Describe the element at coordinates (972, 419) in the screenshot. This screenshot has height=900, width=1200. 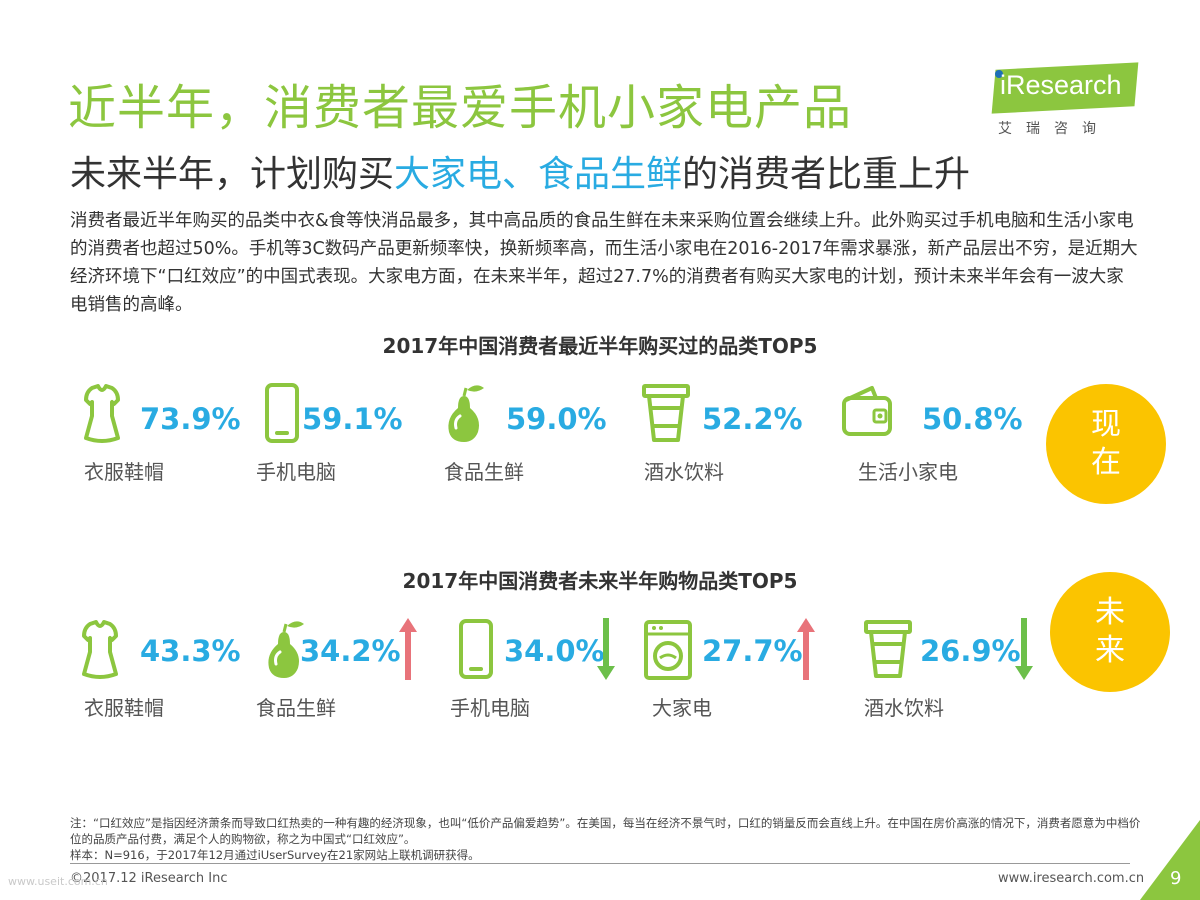
I see `value-label: 50.8%` at that location.